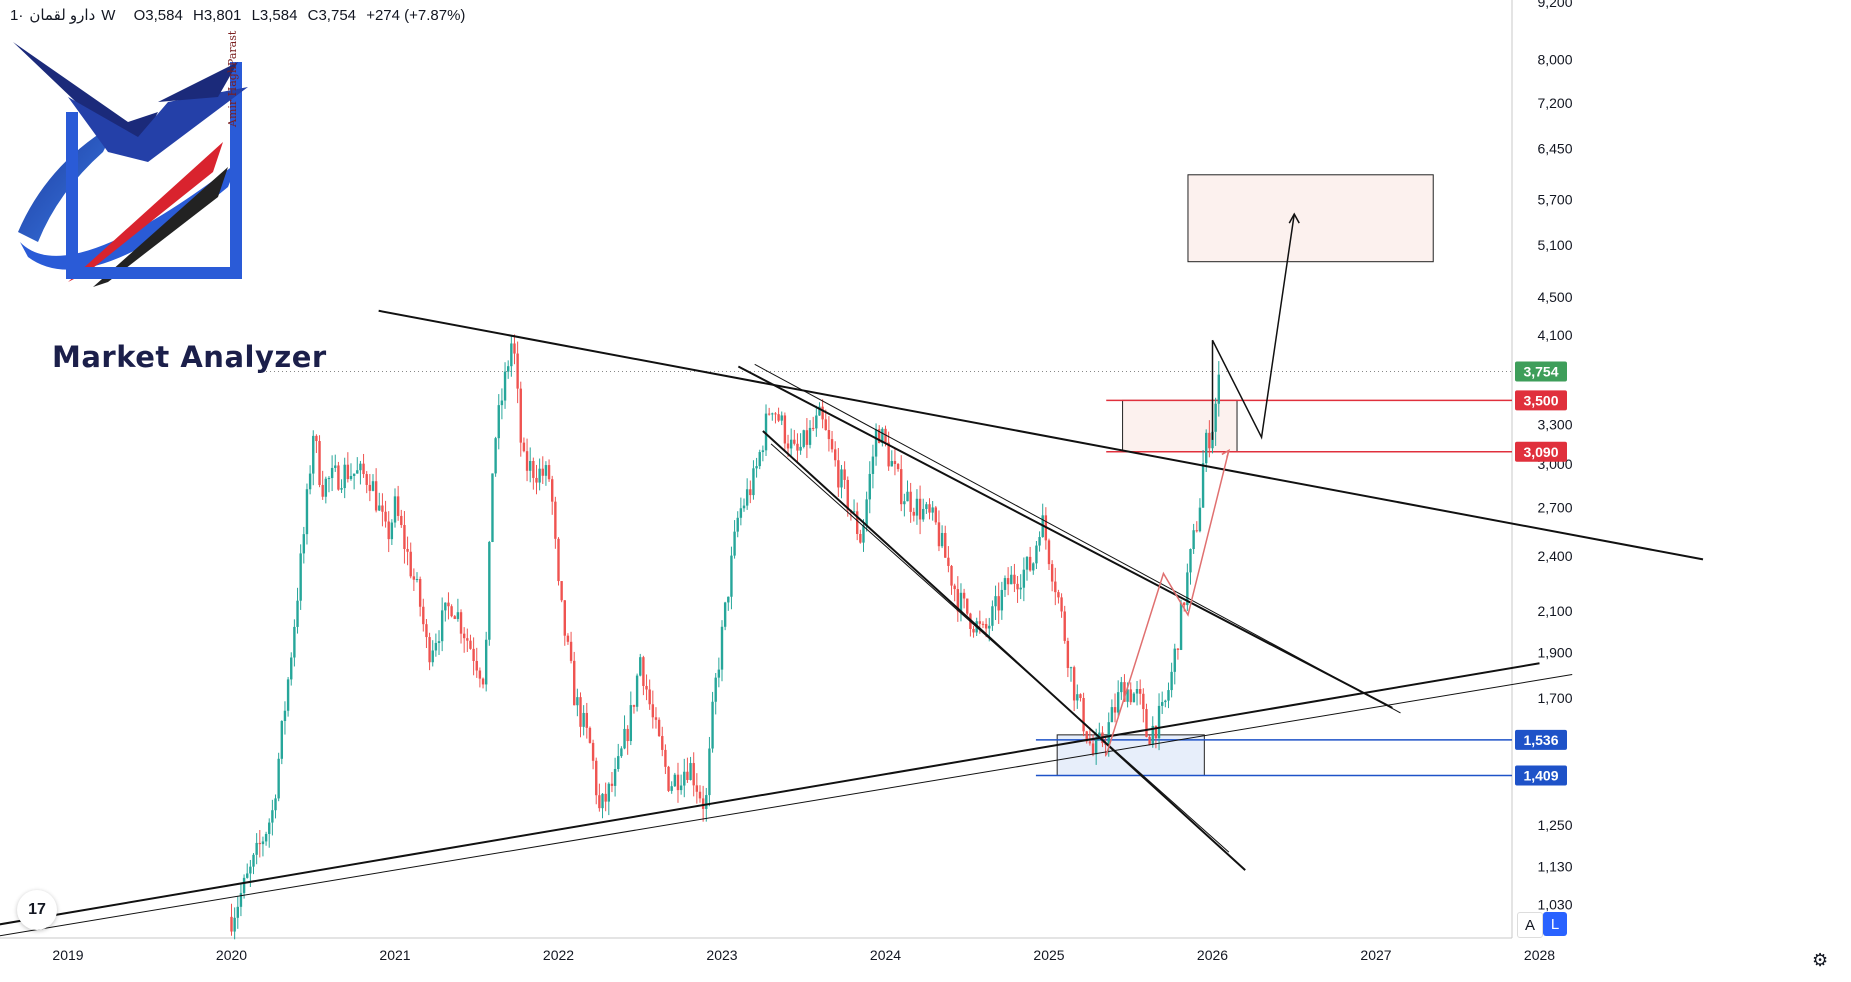  I want to click on ohlc-close: C3,754, so click(332, 15).